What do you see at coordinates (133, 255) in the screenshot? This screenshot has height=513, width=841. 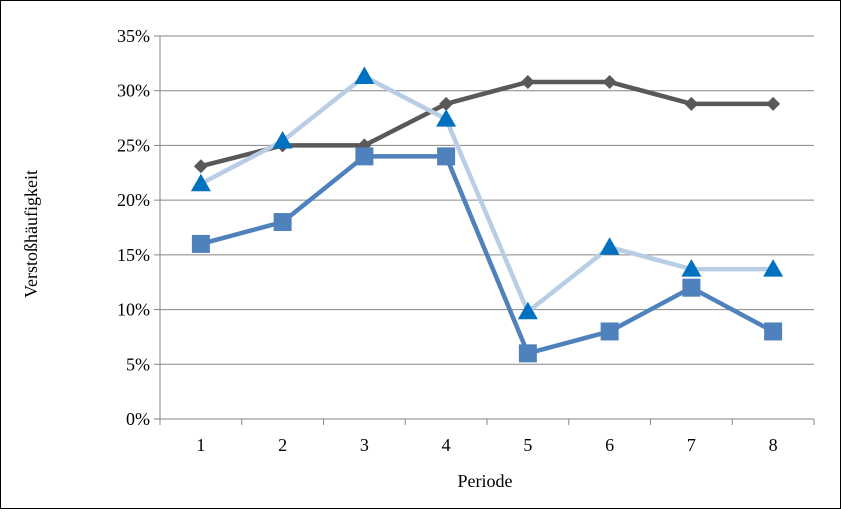 I see `y-tick-label: 15%` at bounding box center [133, 255].